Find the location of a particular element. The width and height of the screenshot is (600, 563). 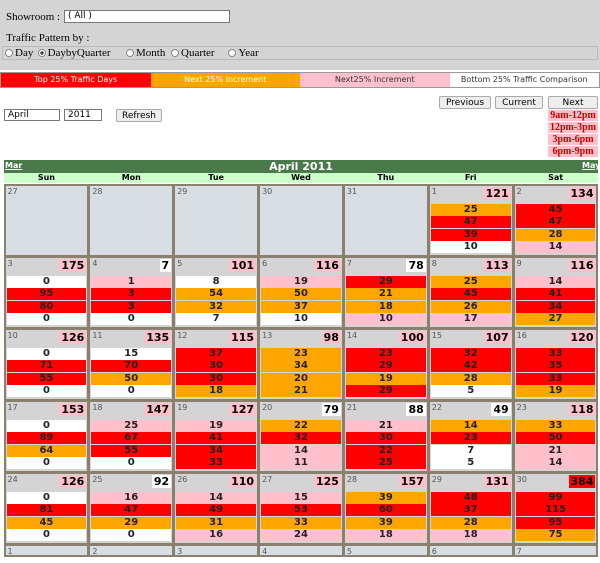

slot-value: 35 is located at coordinates (555, 366).